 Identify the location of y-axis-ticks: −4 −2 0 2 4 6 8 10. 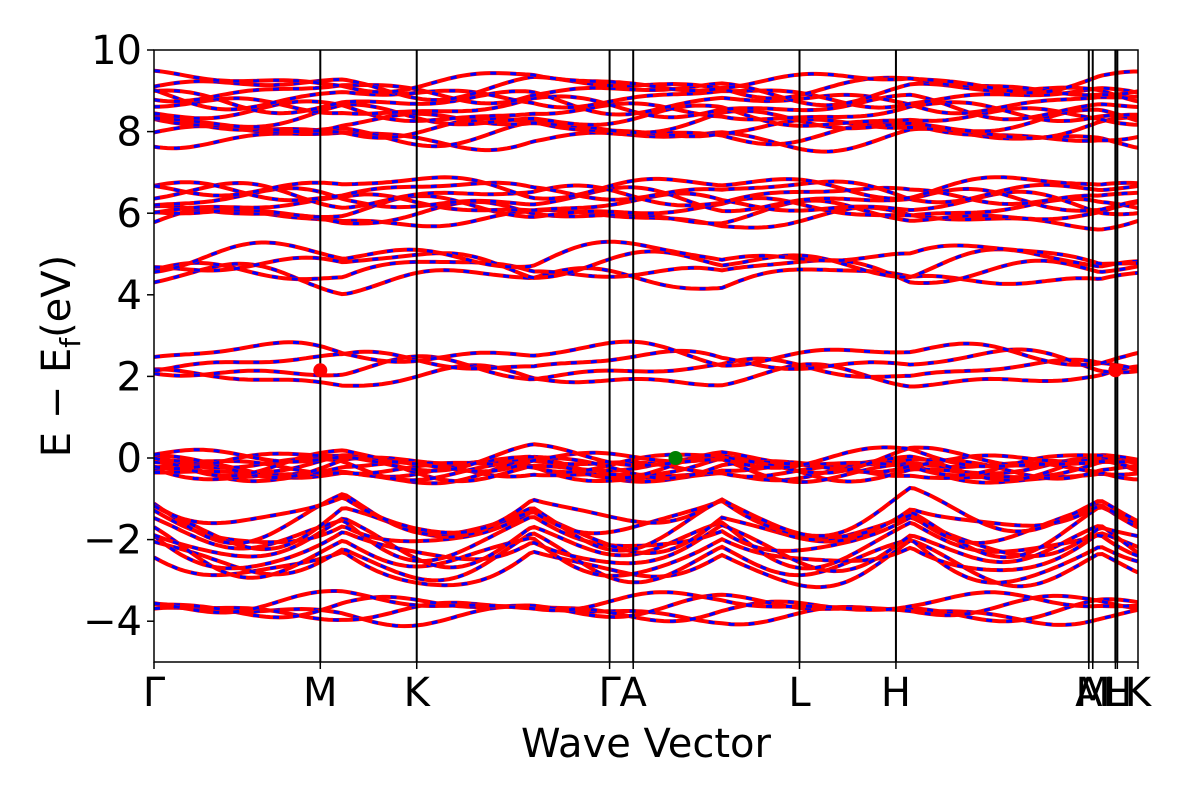
(118, 336).